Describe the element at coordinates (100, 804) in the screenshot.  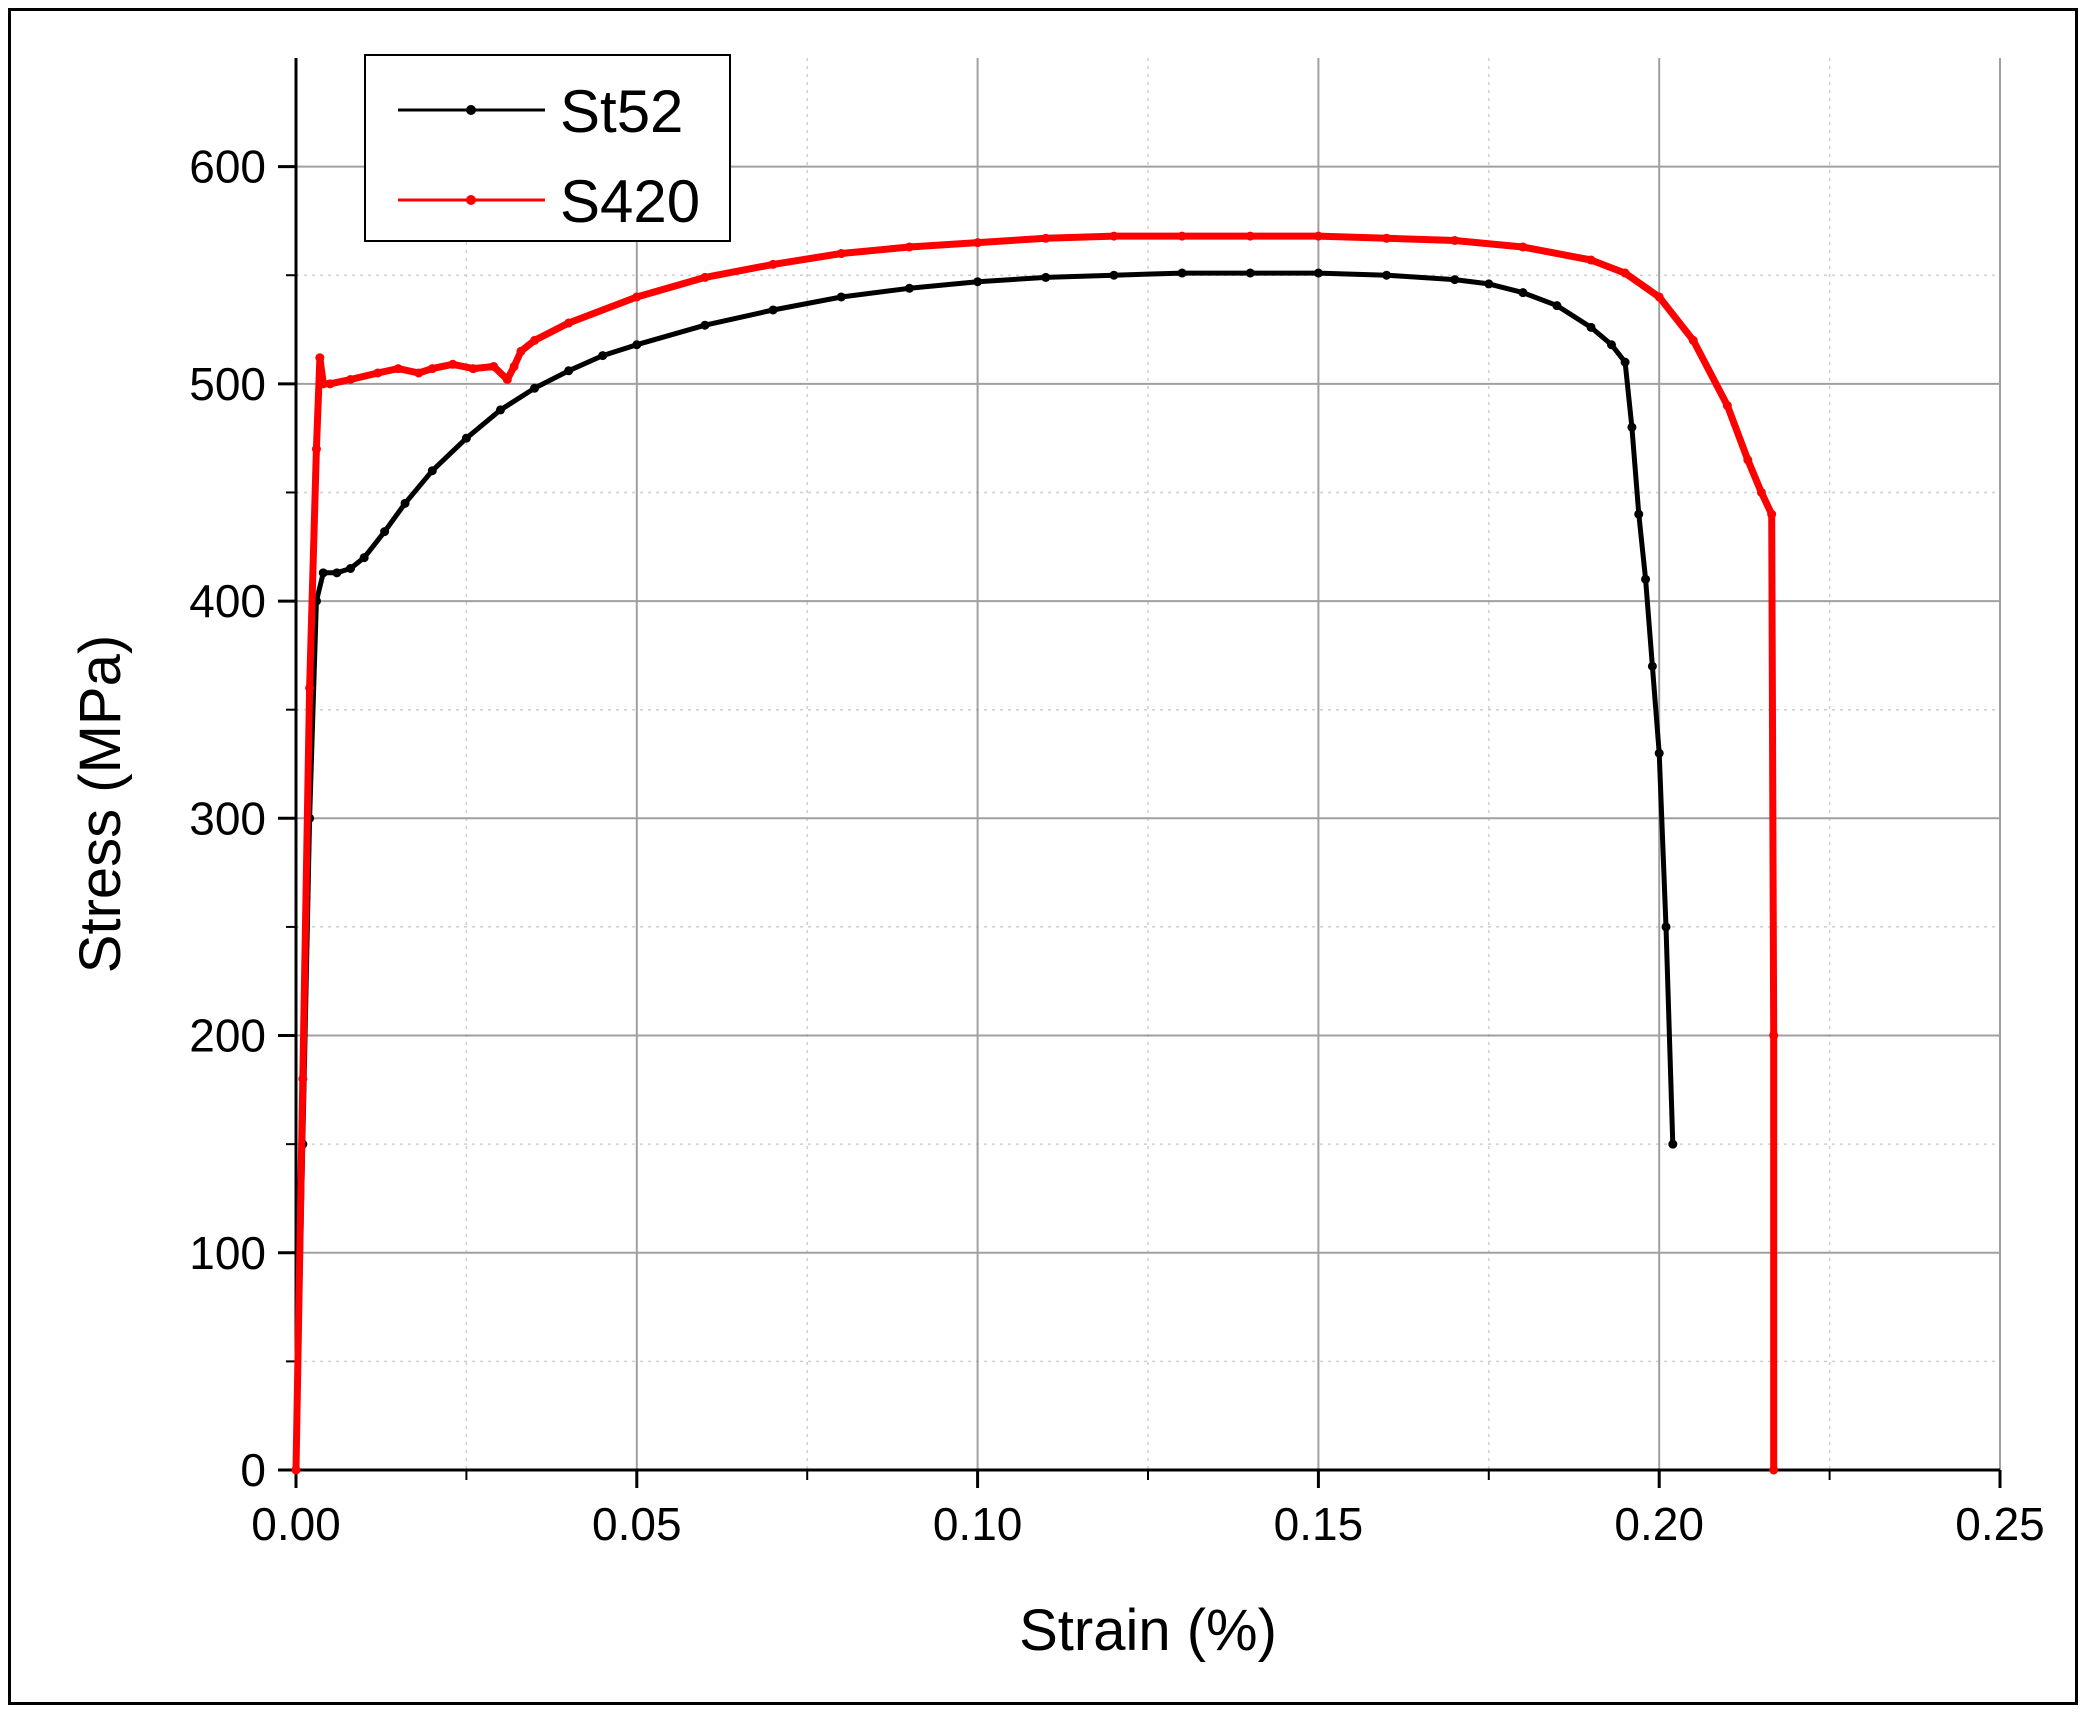
I see `y-axis-title: Stress (MPa)` at that location.